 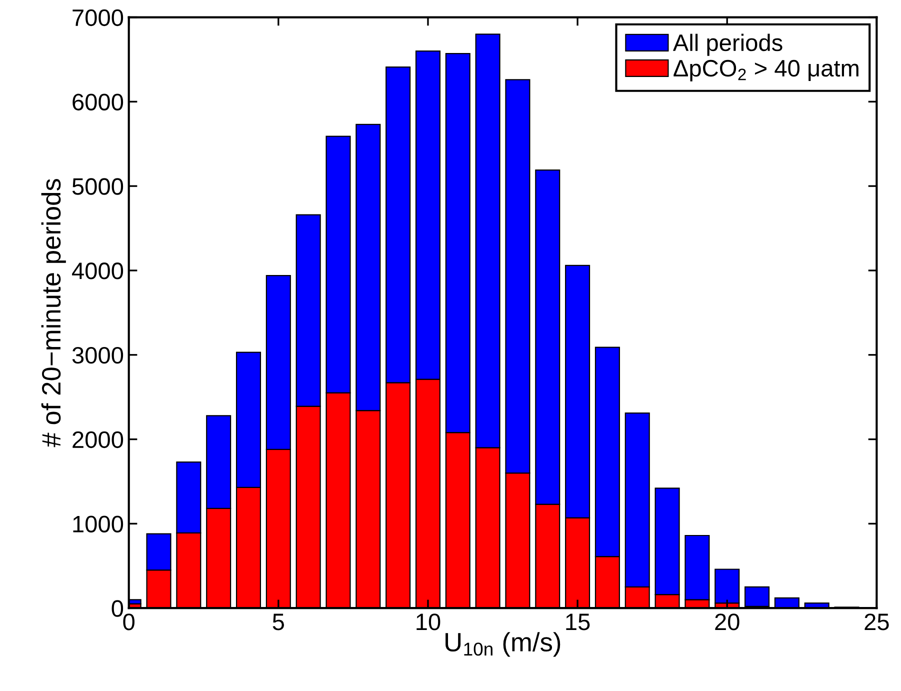 I want to click on x-axis-title: U$_{10n}$ (m/s), so click(x=503, y=644).